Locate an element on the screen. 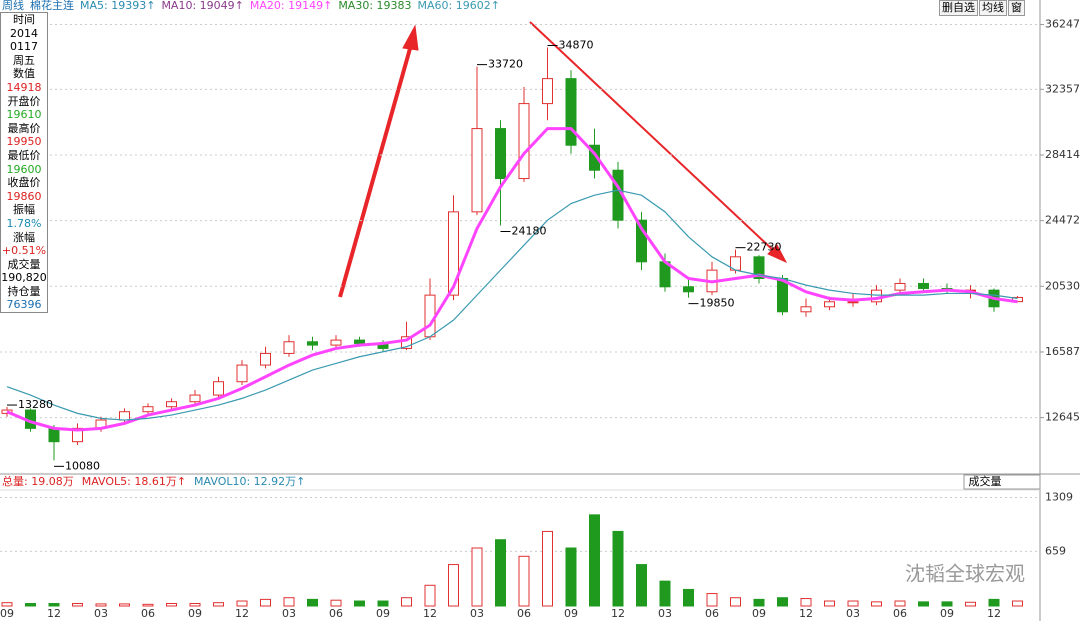 The height and width of the screenshot is (621, 1080). annotation: 10080 is located at coordinates (82, 465).